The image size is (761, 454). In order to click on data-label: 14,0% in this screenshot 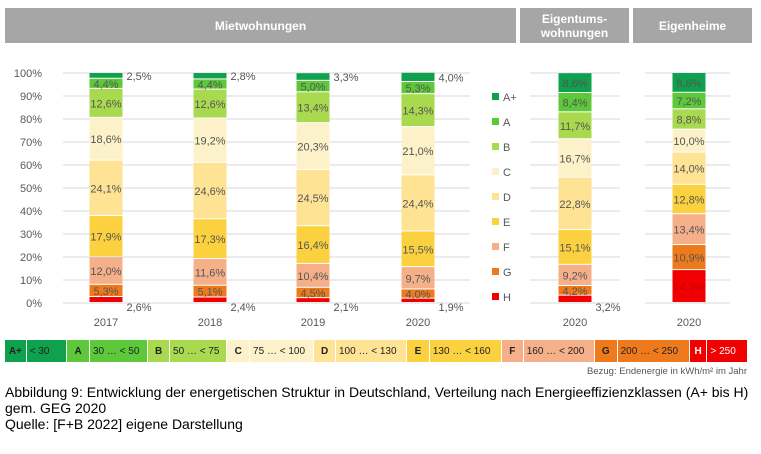, I will do `click(688, 170)`.